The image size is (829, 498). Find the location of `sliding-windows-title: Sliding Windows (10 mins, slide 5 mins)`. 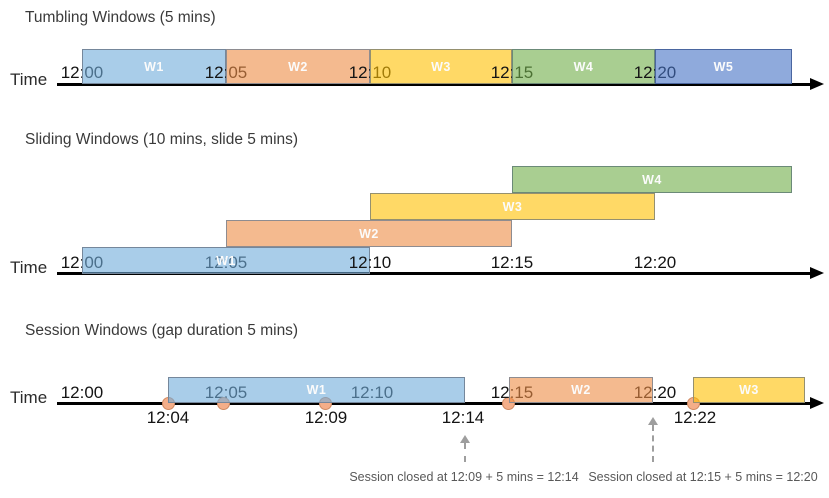

sliding-windows-title: Sliding Windows (10 mins, slide 5 mins) is located at coordinates (162, 139).